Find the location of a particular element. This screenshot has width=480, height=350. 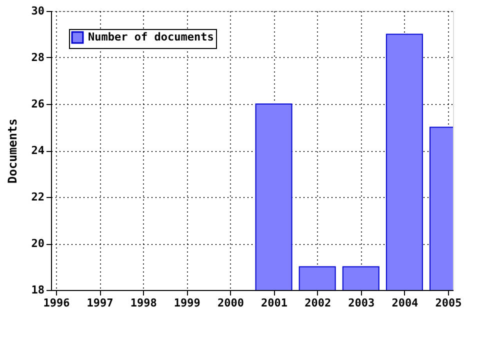

x-tick-label: 2005 is located at coordinates (448, 303).